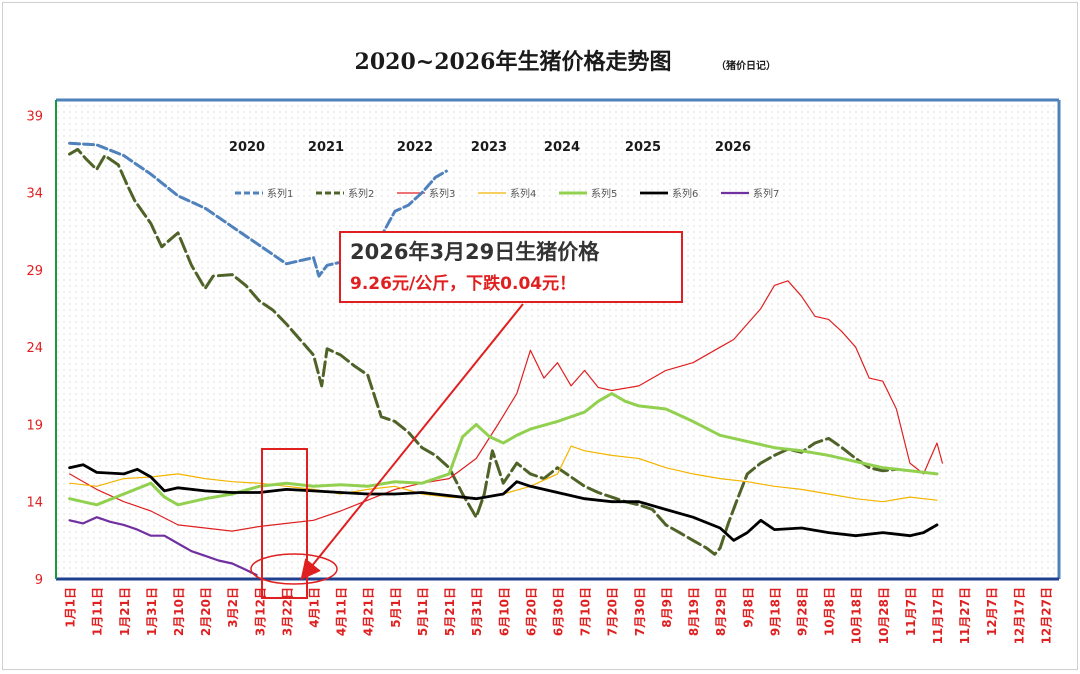 Image resolution: width=1080 pixels, height=674 pixels. What do you see at coordinates (34, 271) in the screenshot?
I see `y-tick-label: 29` at bounding box center [34, 271].